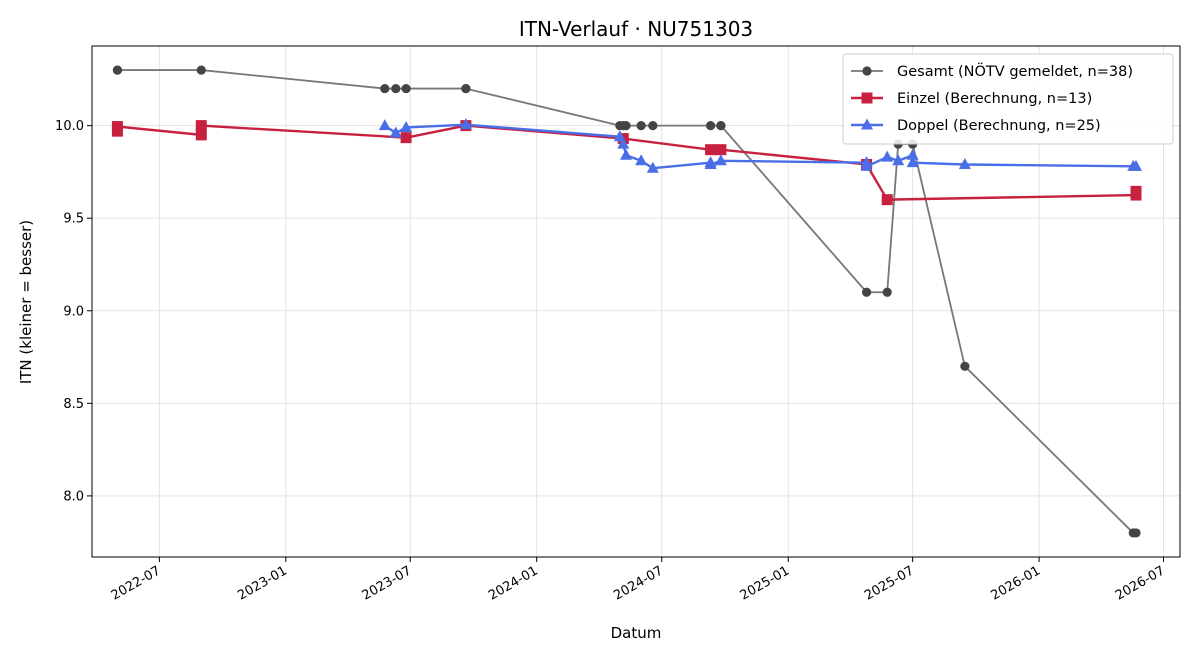 Image resolution: width=1200 pixels, height=660 pixels. What do you see at coordinates (765, 583) in the screenshot?
I see `x-tick-label: 2025-01` at bounding box center [765, 583].